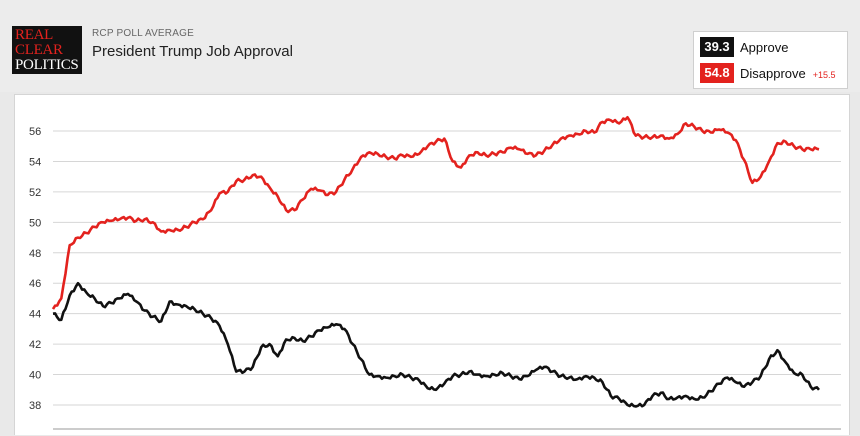 The width and height of the screenshot is (860, 436). I want to click on logo-line-3: POLITICS, so click(47, 65).